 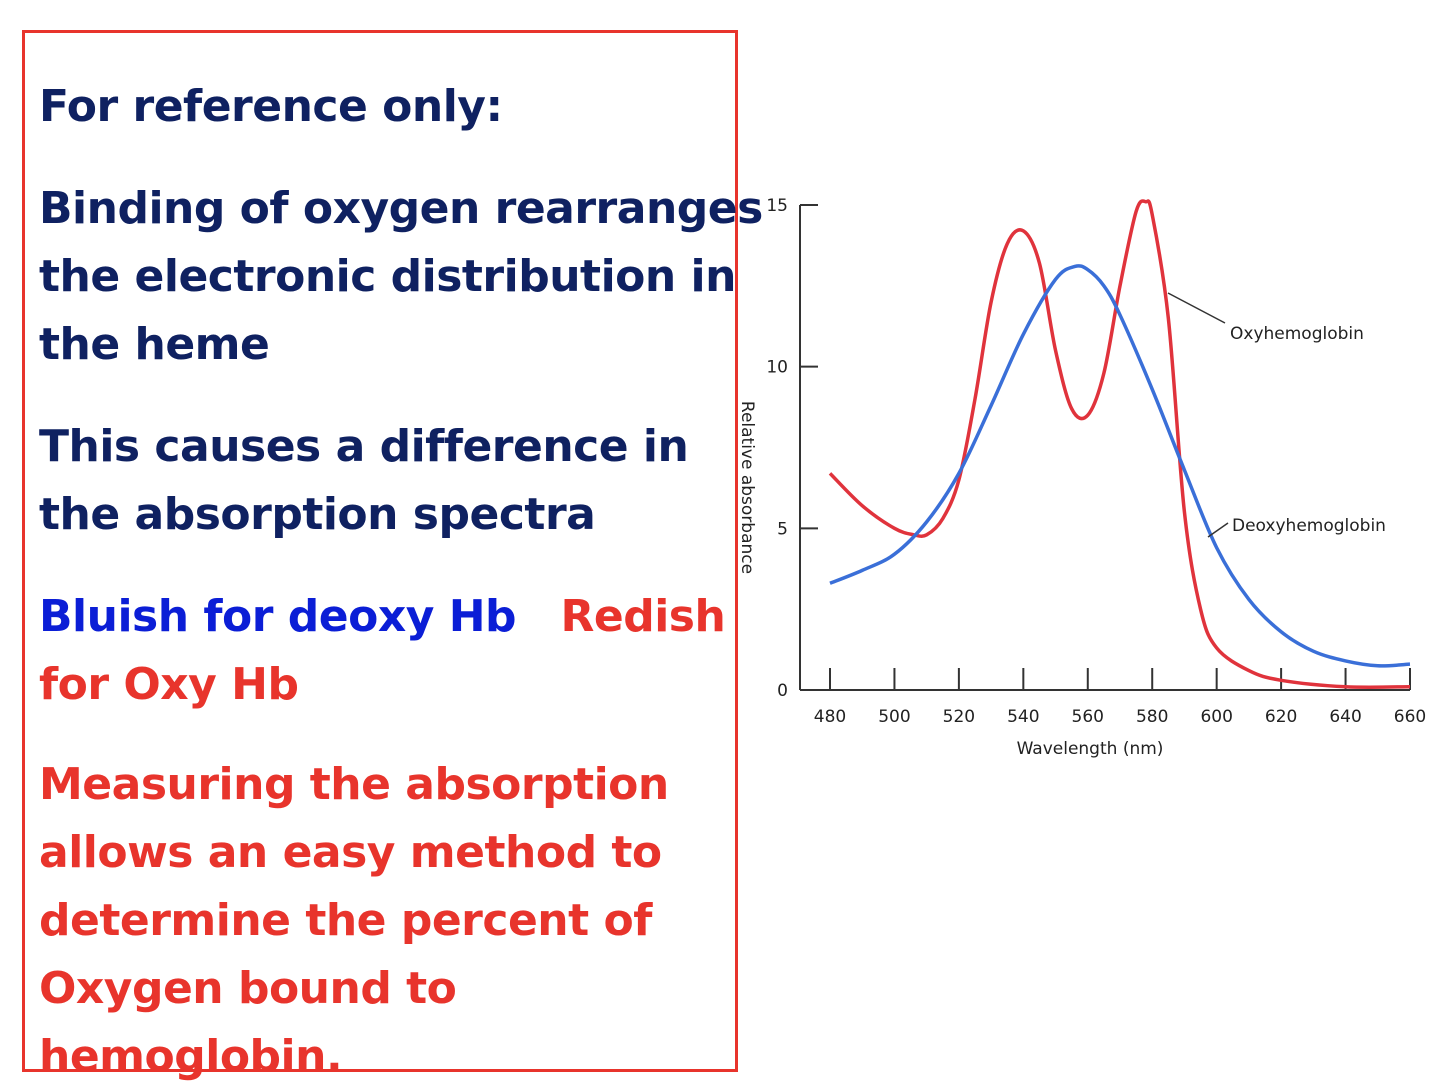 I want to click on x-tick-label: 660, so click(x=1410, y=717).